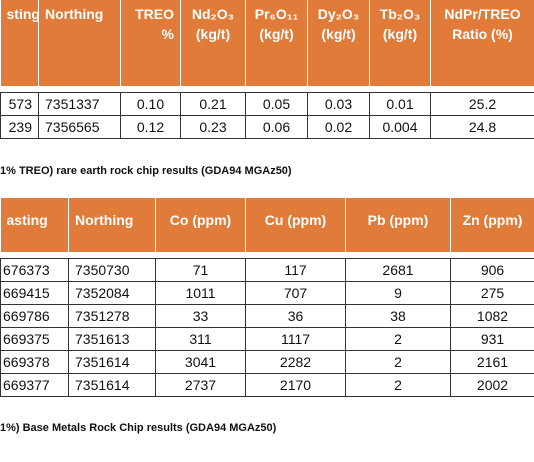  What do you see at coordinates (213, 14) in the screenshot?
I see `header-text: Nd₂O₃` at bounding box center [213, 14].